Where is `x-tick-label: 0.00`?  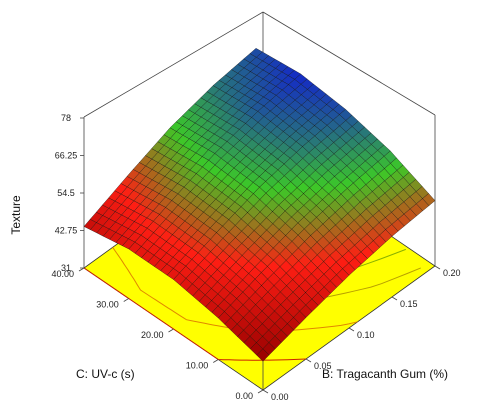 x-tick-label: 0.00 is located at coordinates (280, 396).